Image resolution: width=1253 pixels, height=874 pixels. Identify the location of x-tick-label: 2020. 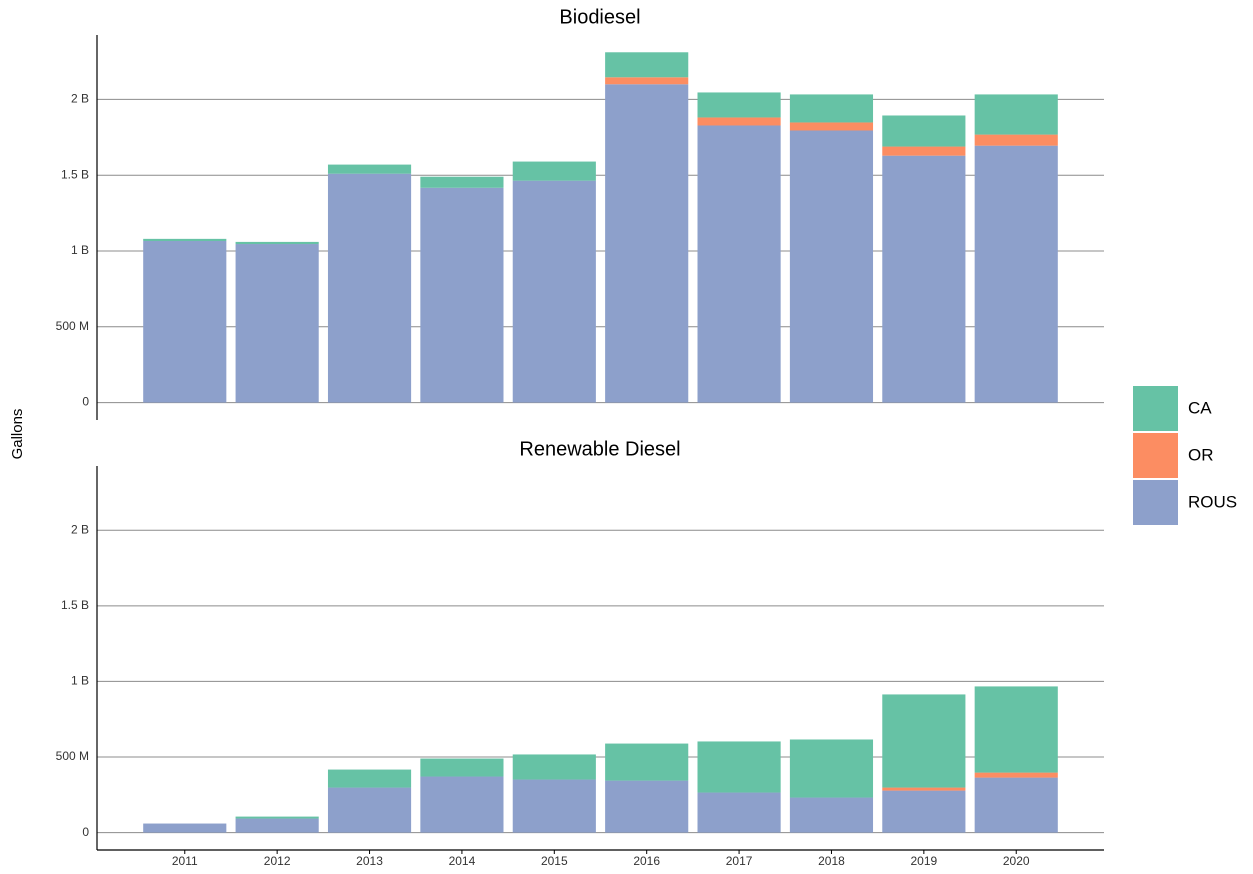
(1016, 861).